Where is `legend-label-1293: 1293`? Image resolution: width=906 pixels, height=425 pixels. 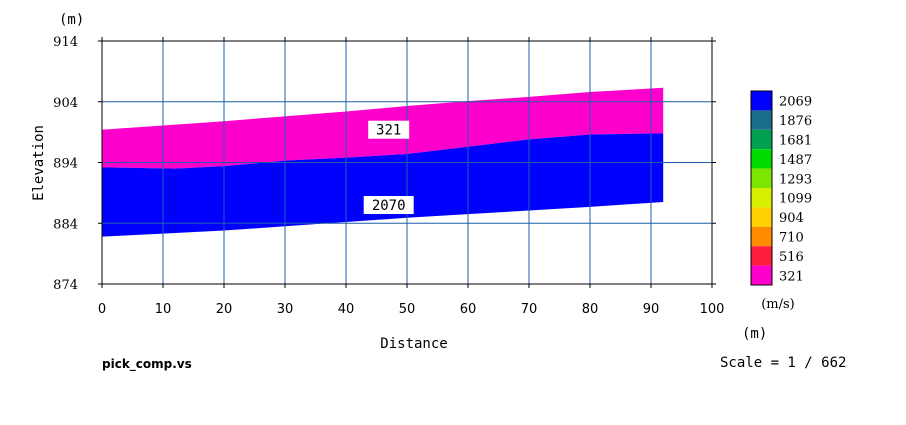
legend-label-1293: 1293 is located at coordinates (795, 179).